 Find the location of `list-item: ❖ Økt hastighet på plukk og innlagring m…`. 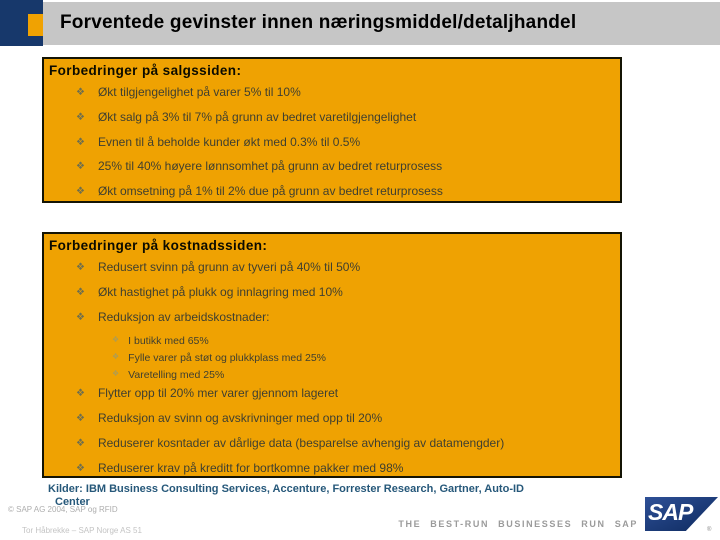

list-item: ❖ Økt hastighet på plukk og innlagring m… is located at coordinates (343, 292).